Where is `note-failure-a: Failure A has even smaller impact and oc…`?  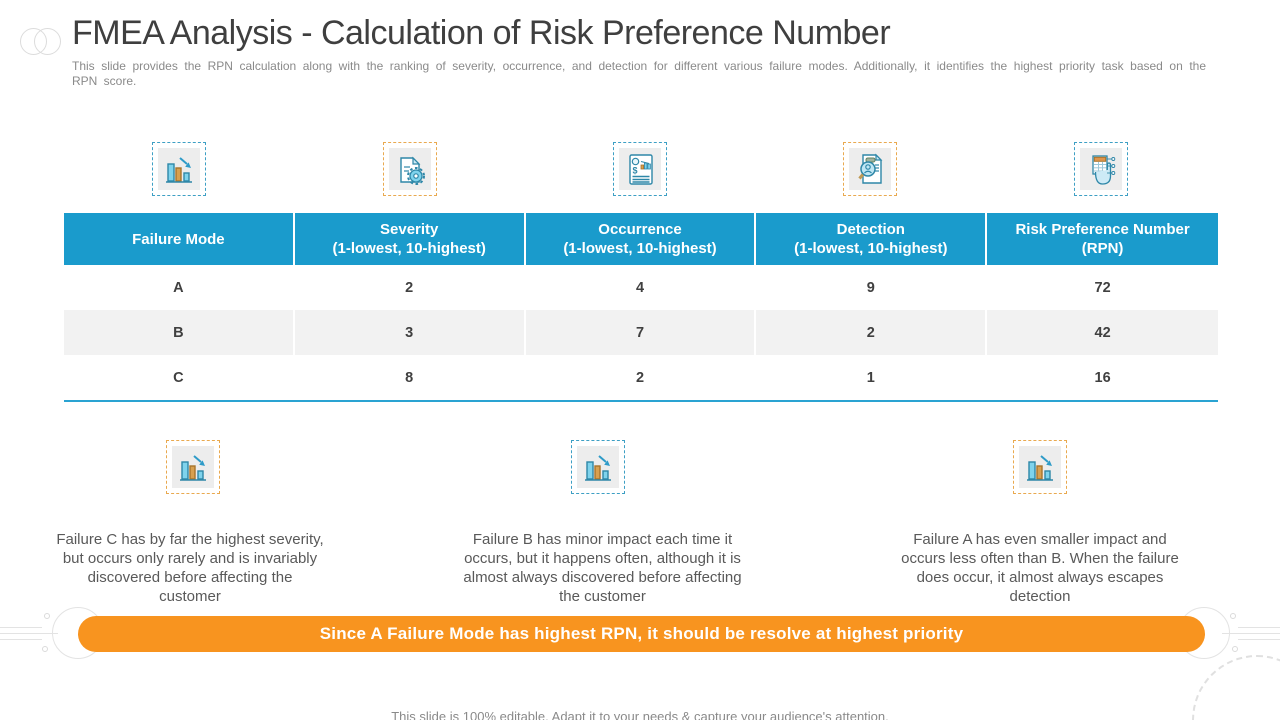
note-failure-a: Failure A has even smaller impact and oc… is located at coordinates (1040, 568).